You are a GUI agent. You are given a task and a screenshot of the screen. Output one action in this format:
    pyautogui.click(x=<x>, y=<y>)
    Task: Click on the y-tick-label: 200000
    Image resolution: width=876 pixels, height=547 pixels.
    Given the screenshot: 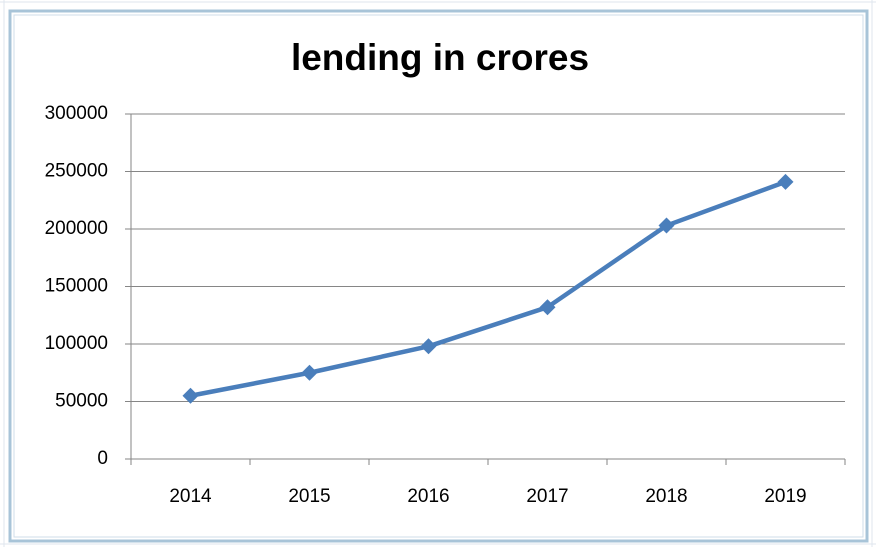 What is the action you would take?
    pyautogui.click(x=76, y=228)
    